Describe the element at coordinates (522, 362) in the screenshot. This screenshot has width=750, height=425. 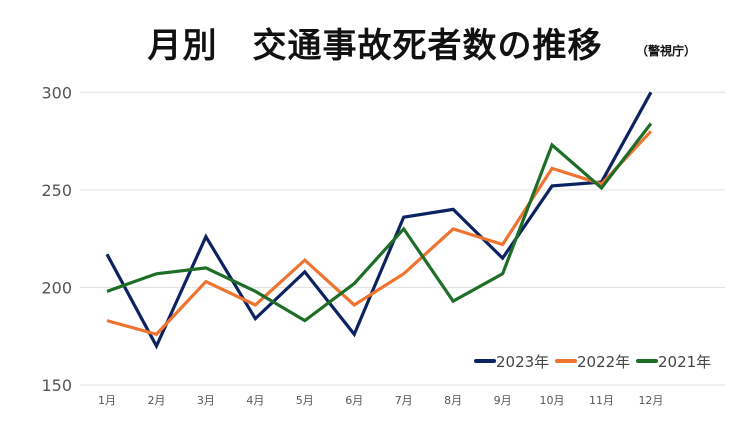
I see `legend-label: 2023年` at that location.